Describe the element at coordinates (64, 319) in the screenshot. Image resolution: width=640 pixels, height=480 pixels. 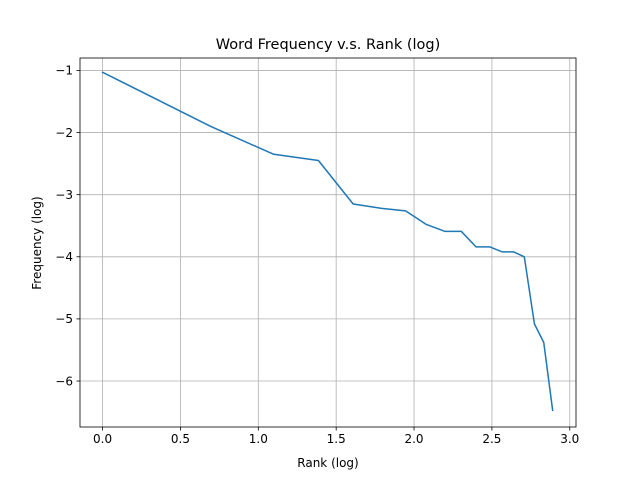
I see `y-tick-label: −5` at that location.